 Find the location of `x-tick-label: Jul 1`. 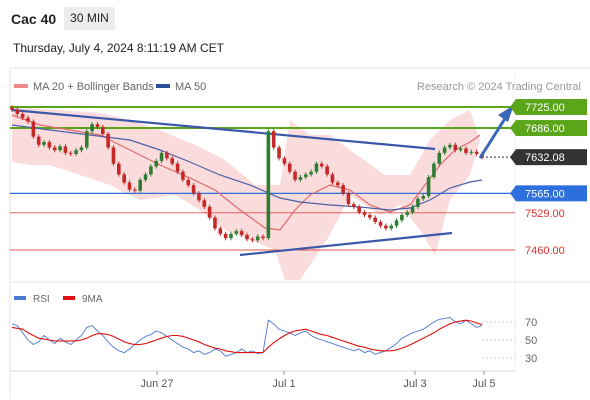

x-tick-label: Jul 1 is located at coordinates (283, 384).